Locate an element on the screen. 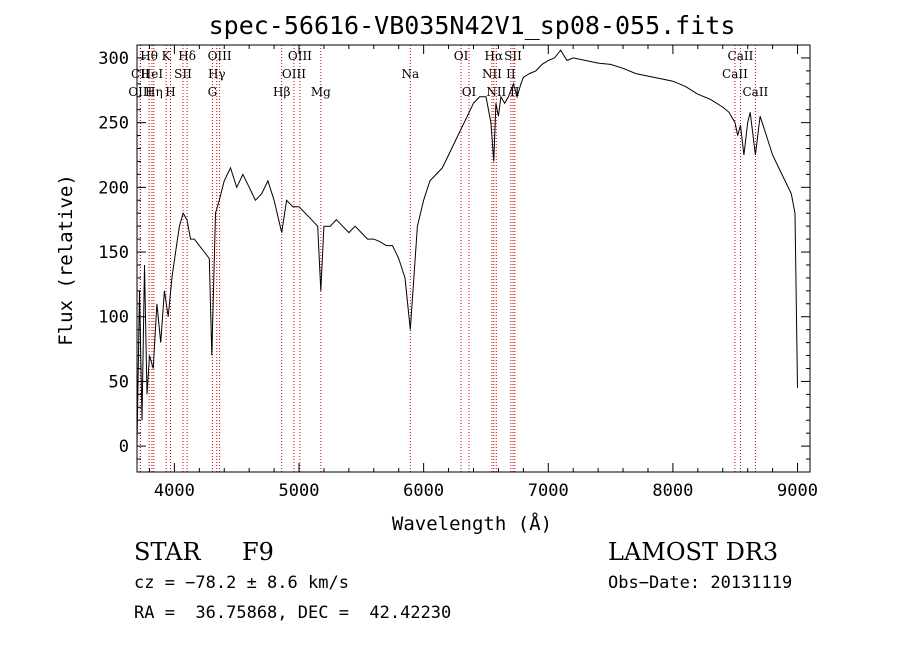 The height and width of the screenshot is (649, 900). line-label-10: Hγ is located at coordinates (217, 74).